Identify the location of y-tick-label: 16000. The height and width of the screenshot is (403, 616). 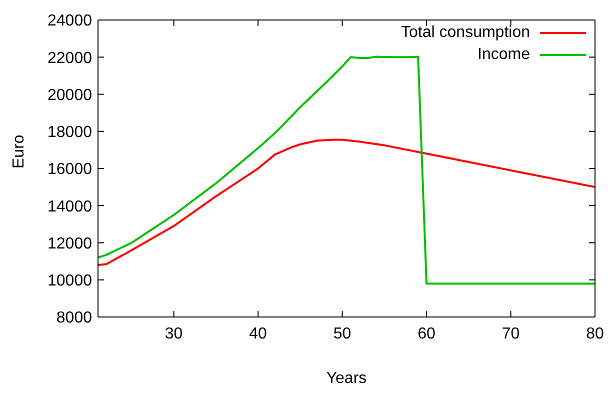
(70, 169).